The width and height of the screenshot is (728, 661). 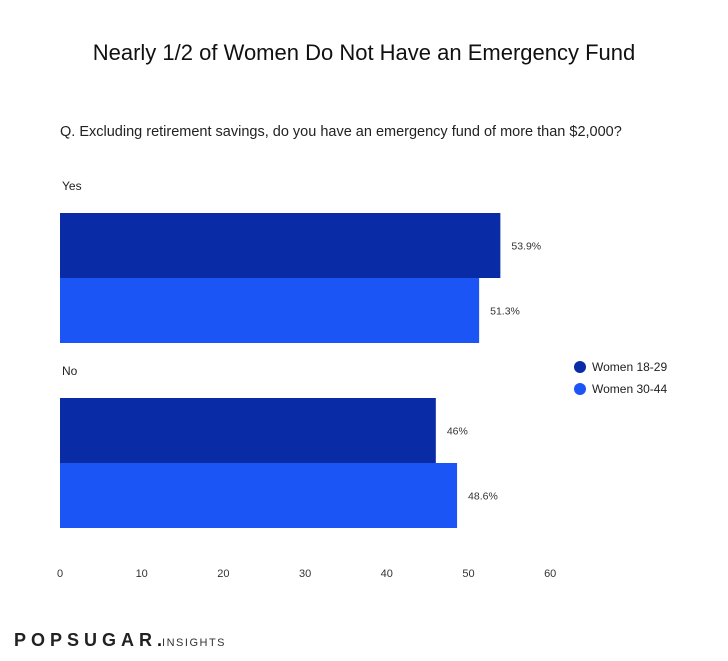 I want to click on x-tick-label: 40, so click(x=387, y=574).